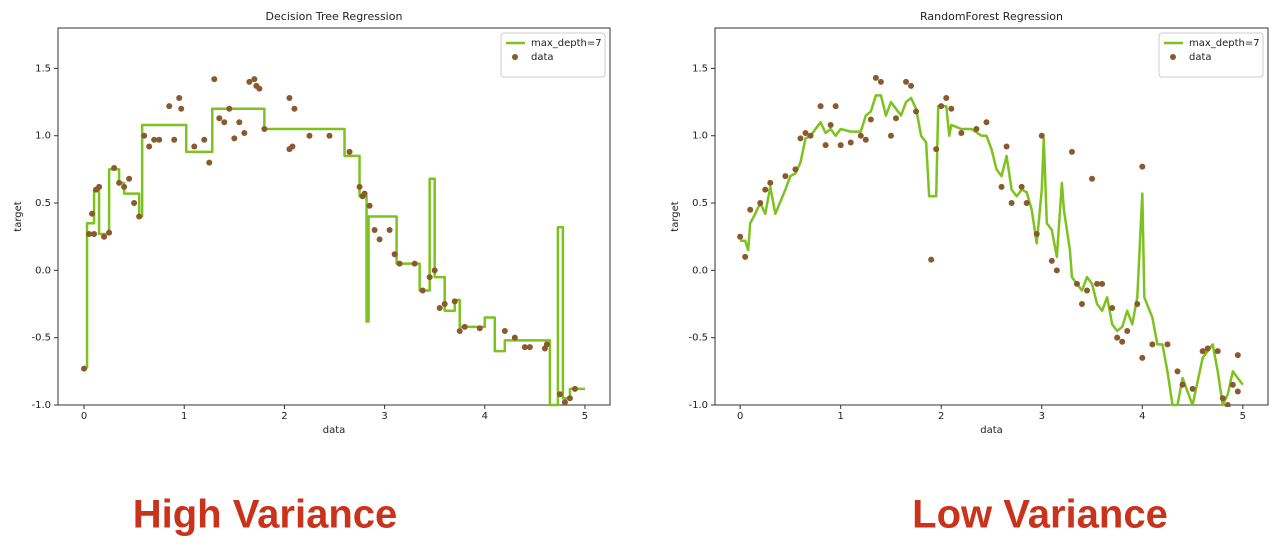 This screenshot has height=560, width=1280. What do you see at coordinates (1042, 416) in the screenshot?
I see `x-tick-label: 3` at bounding box center [1042, 416].